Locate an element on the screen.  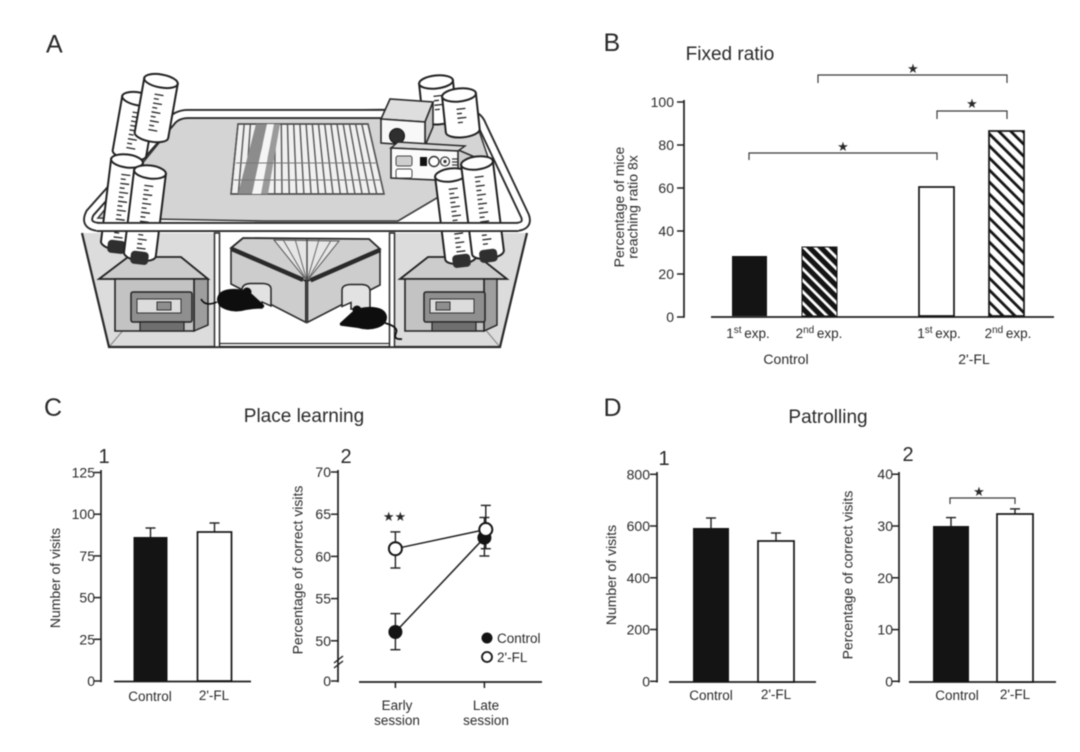
svg-text: C is located at coordinates (53, 408).